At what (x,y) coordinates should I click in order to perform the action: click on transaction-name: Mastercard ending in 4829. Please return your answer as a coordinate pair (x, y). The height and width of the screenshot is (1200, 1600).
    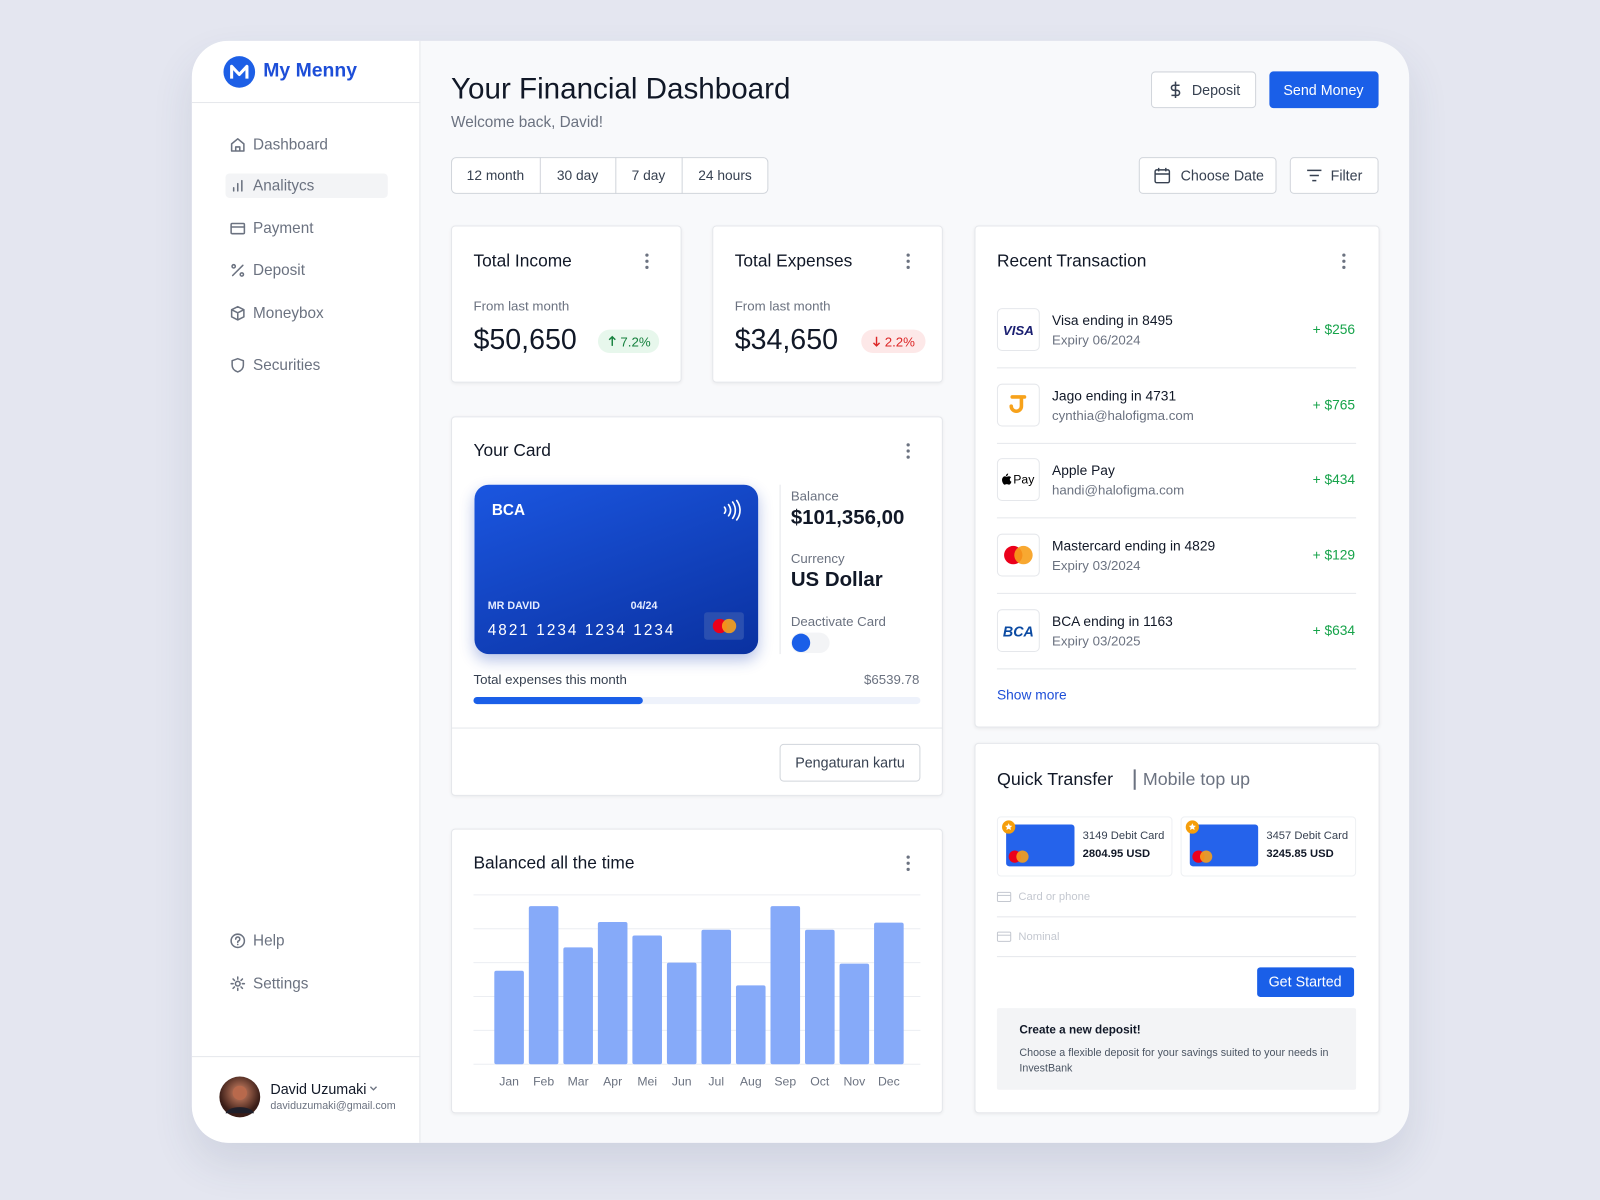
    Looking at the image, I should click on (1134, 546).